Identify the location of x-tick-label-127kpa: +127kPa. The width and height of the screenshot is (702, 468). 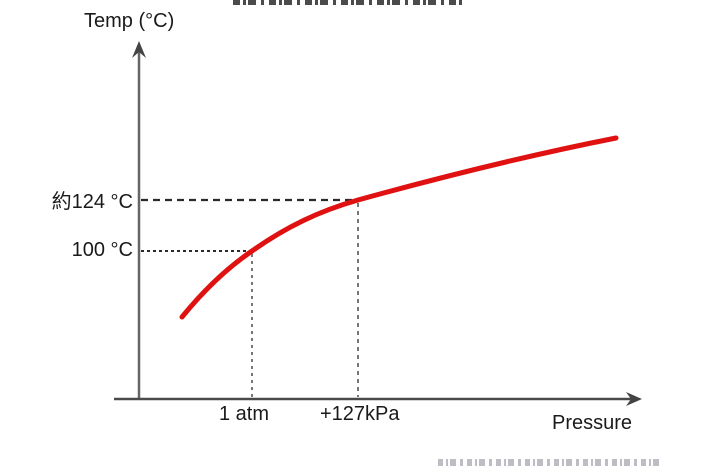
(360, 414).